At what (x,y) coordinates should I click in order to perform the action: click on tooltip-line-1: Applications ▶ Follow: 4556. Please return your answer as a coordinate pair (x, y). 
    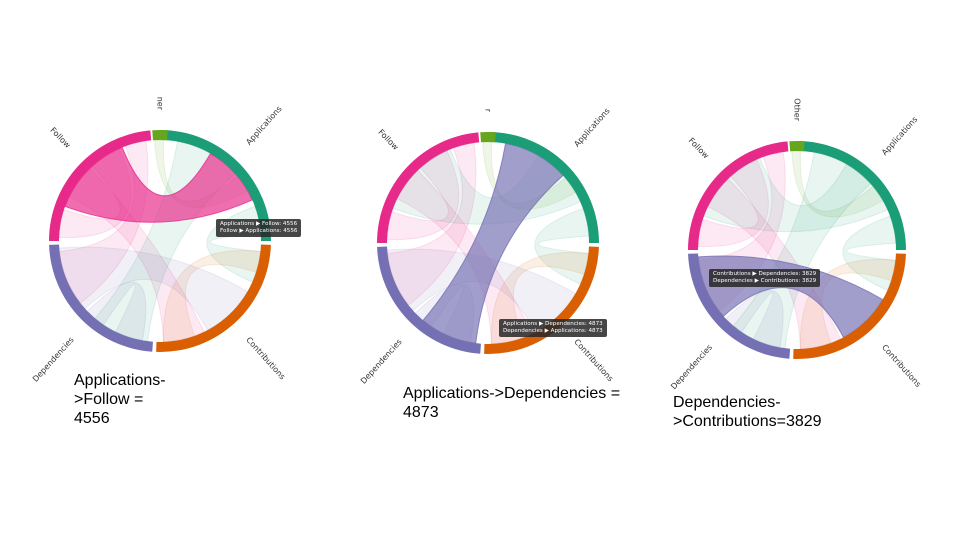
    Looking at the image, I should click on (259, 224).